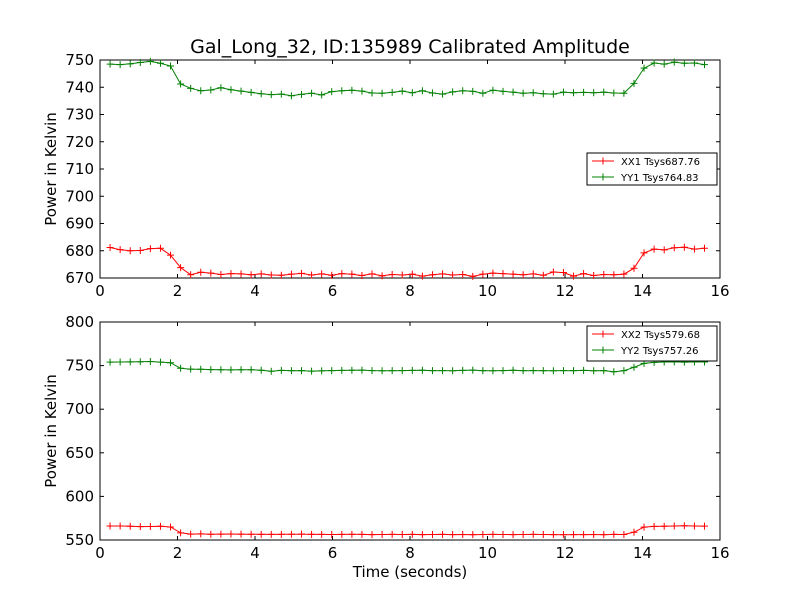 This screenshot has height=600, width=800. Describe the element at coordinates (659, 351) in the screenshot. I see `legend-label: YY2 Tsys757.26` at that location.